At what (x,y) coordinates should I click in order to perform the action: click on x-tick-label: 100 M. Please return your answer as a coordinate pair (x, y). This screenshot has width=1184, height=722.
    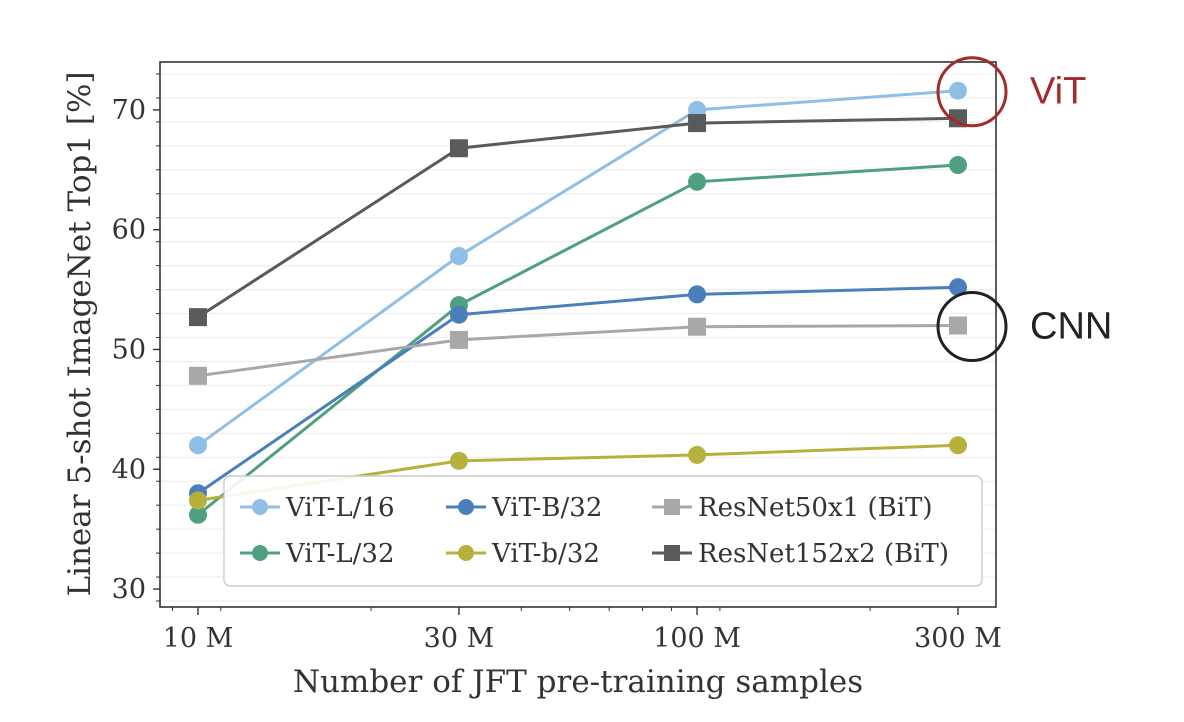
    Looking at the image, I should click on (697, 638).